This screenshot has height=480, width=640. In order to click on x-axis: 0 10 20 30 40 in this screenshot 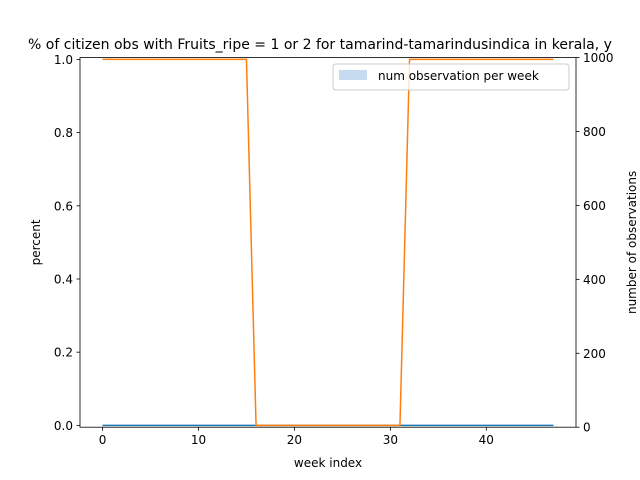, I will do `click(296, 437)`.